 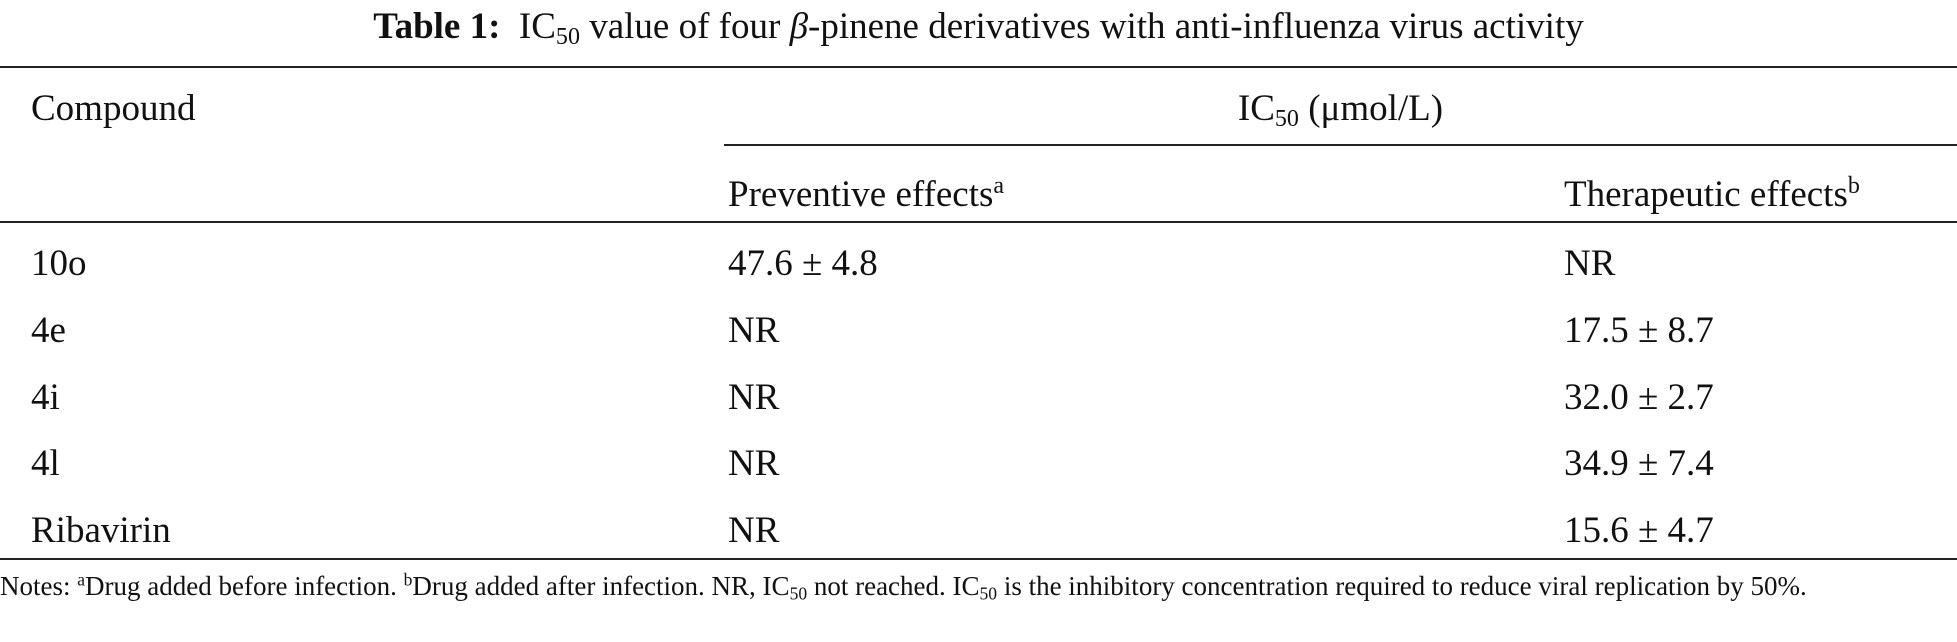 I want to click on column-header: Compound, so click(x=113, y=108).